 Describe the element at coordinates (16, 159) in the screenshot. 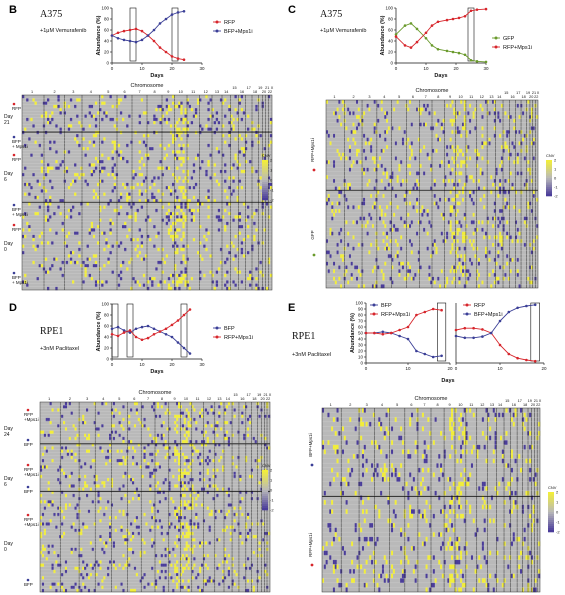

I see `sample-label: RFP` at that location.